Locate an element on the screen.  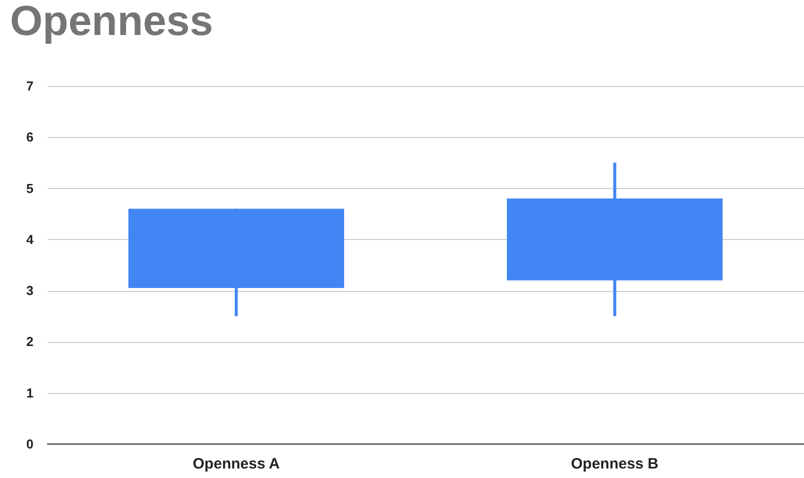
y-tick-label: 1 is located at coordinates (30, 392).